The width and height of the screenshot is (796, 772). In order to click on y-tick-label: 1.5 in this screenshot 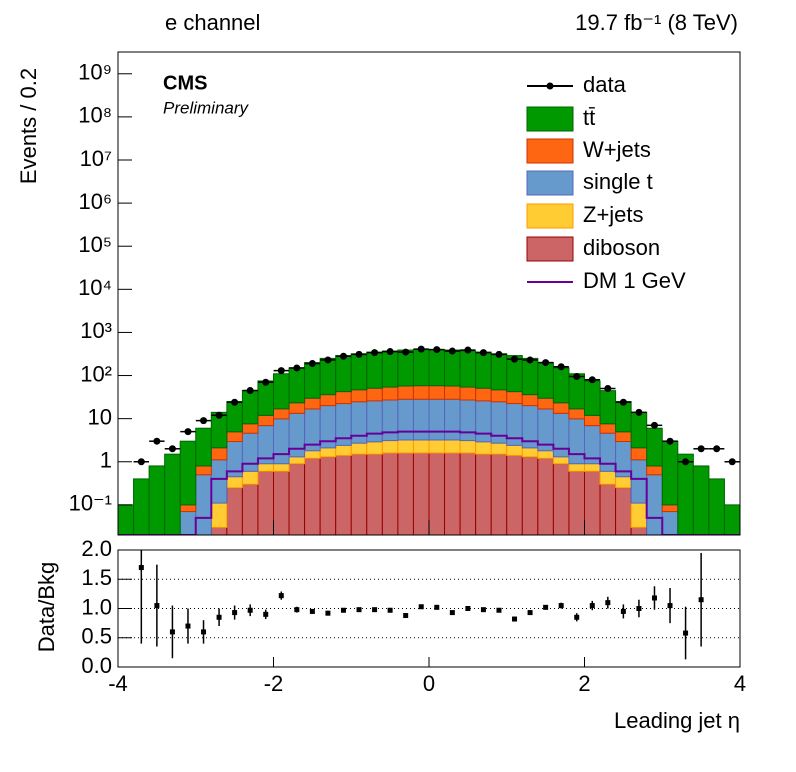, I will do `click(96, 577)`.